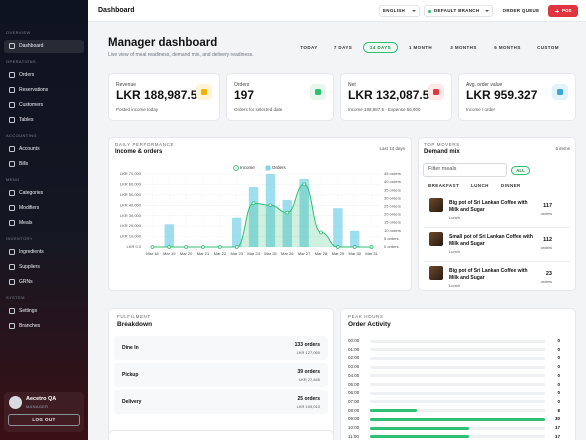 Image resolution: width=586 pixels, height=440 pixels. I want to click on income-area, so click(262, 215).